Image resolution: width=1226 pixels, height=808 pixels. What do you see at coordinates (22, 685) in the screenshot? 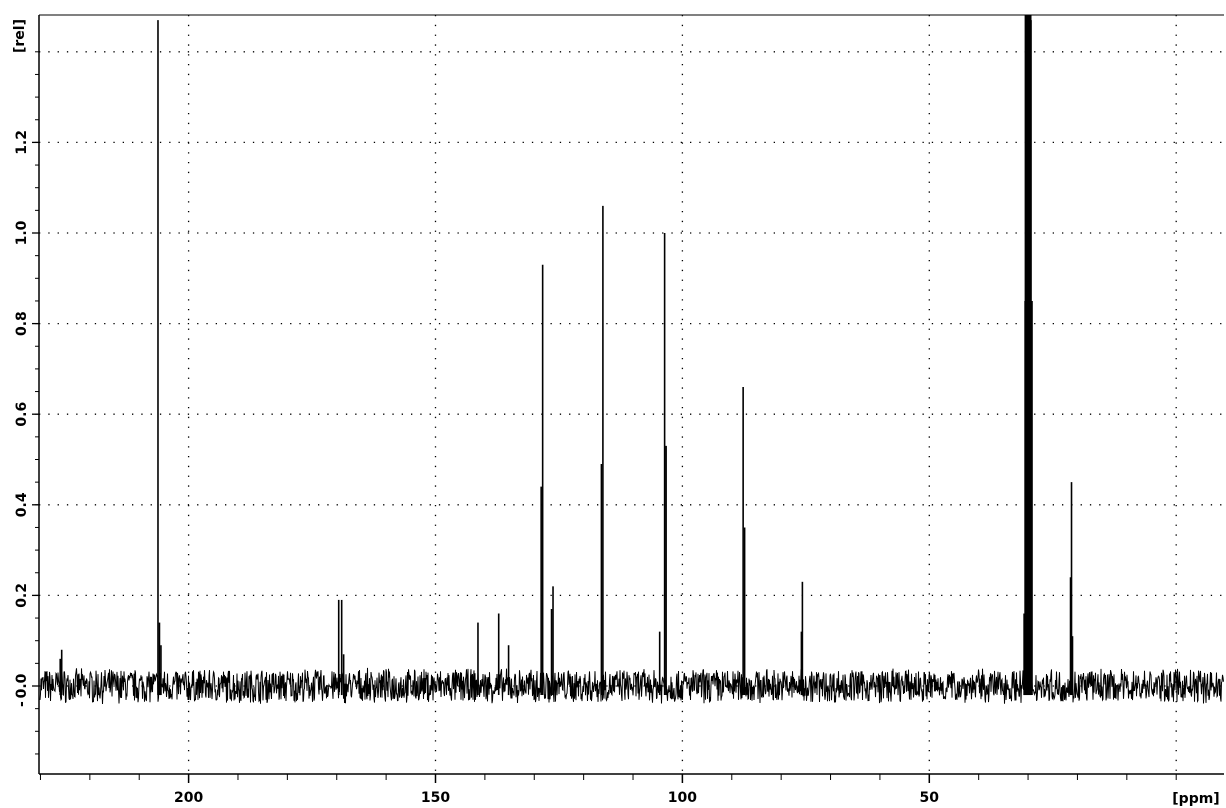
I see `y-tick-label: 0.0` at bounding box center [22, 685].